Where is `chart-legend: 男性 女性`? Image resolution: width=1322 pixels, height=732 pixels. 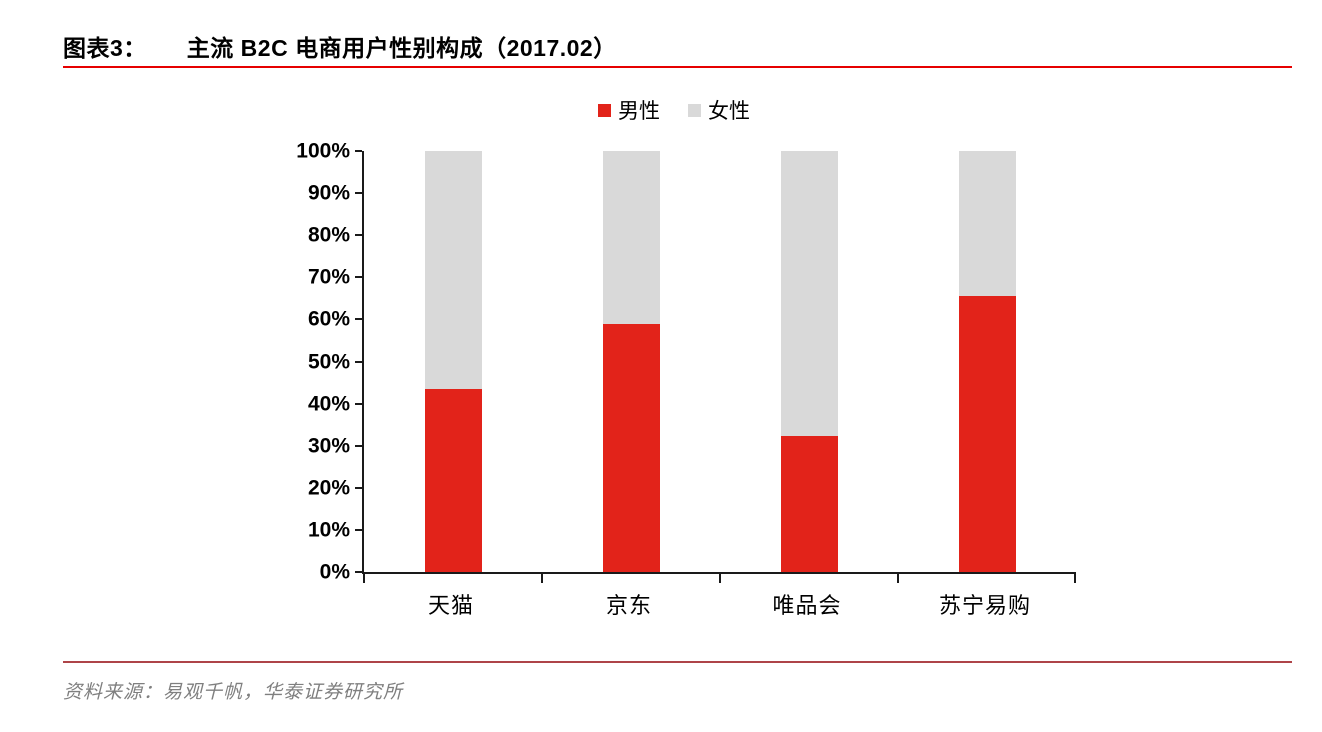
chart-legend: 男性 女性 is located at coordinates (674, 110).